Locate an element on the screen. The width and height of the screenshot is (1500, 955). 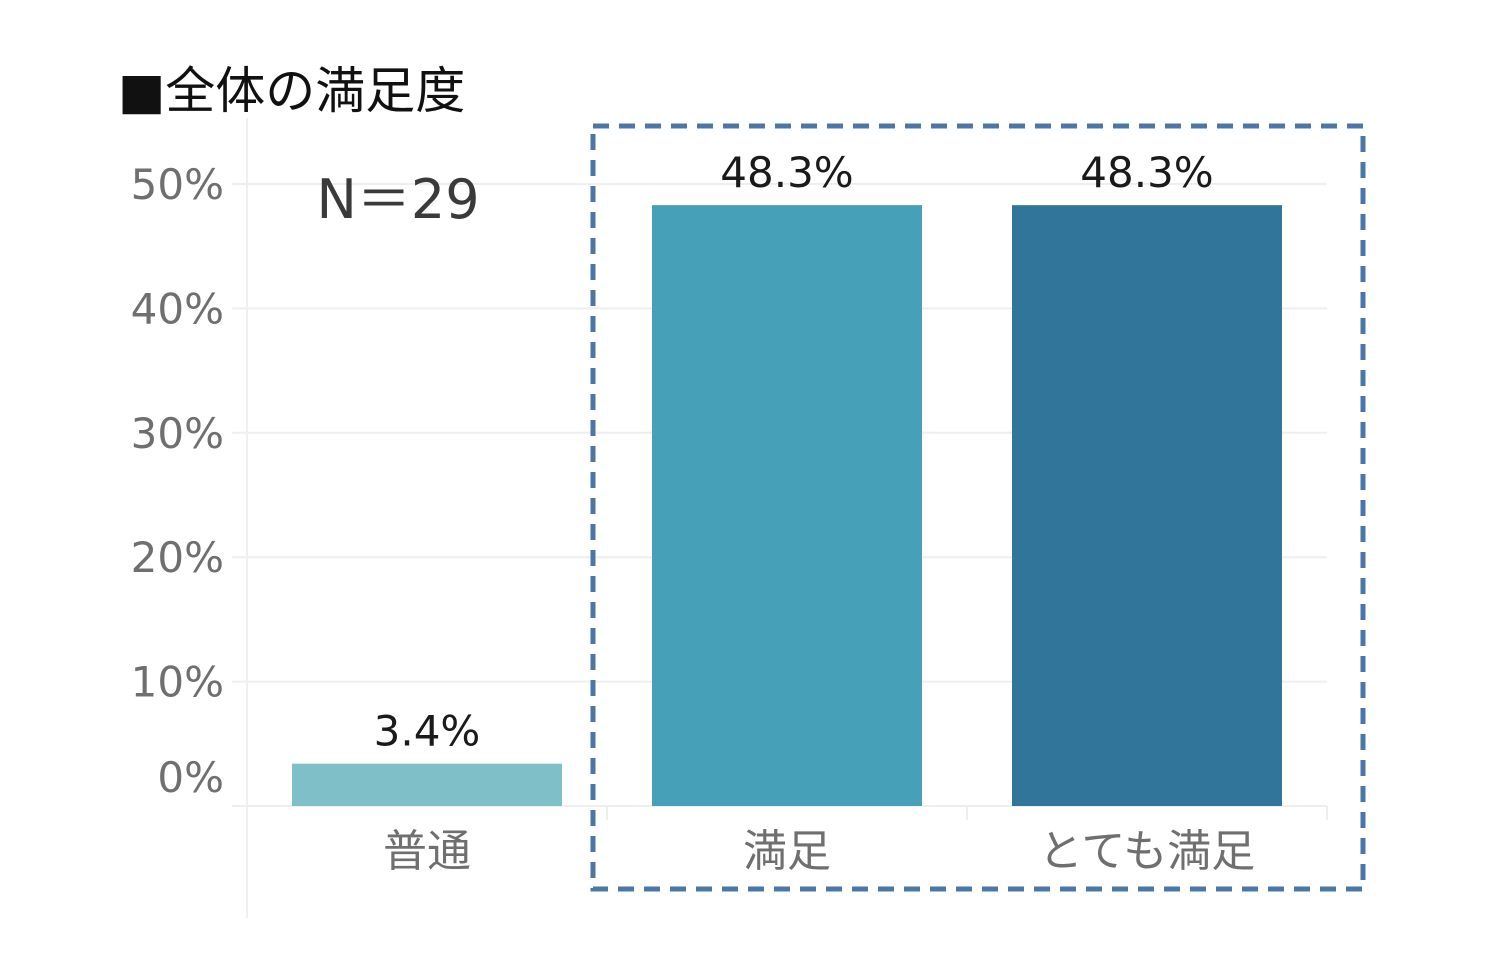
y-tick-label: 50% is located at coordinates (177, 184).